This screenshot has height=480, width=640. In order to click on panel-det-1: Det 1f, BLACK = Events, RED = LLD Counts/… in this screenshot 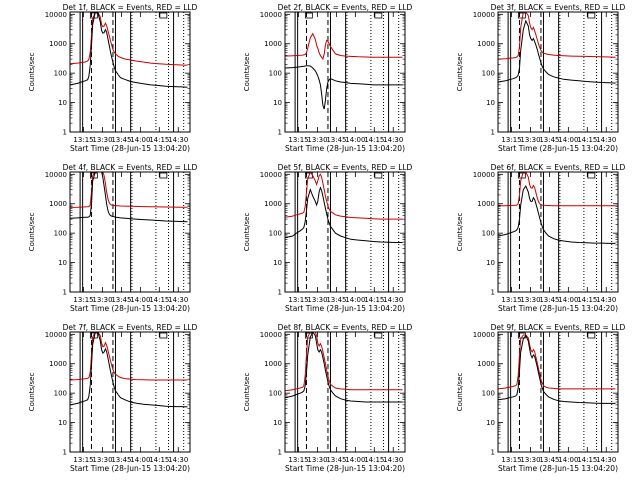, I will do `click(113, 78)`.